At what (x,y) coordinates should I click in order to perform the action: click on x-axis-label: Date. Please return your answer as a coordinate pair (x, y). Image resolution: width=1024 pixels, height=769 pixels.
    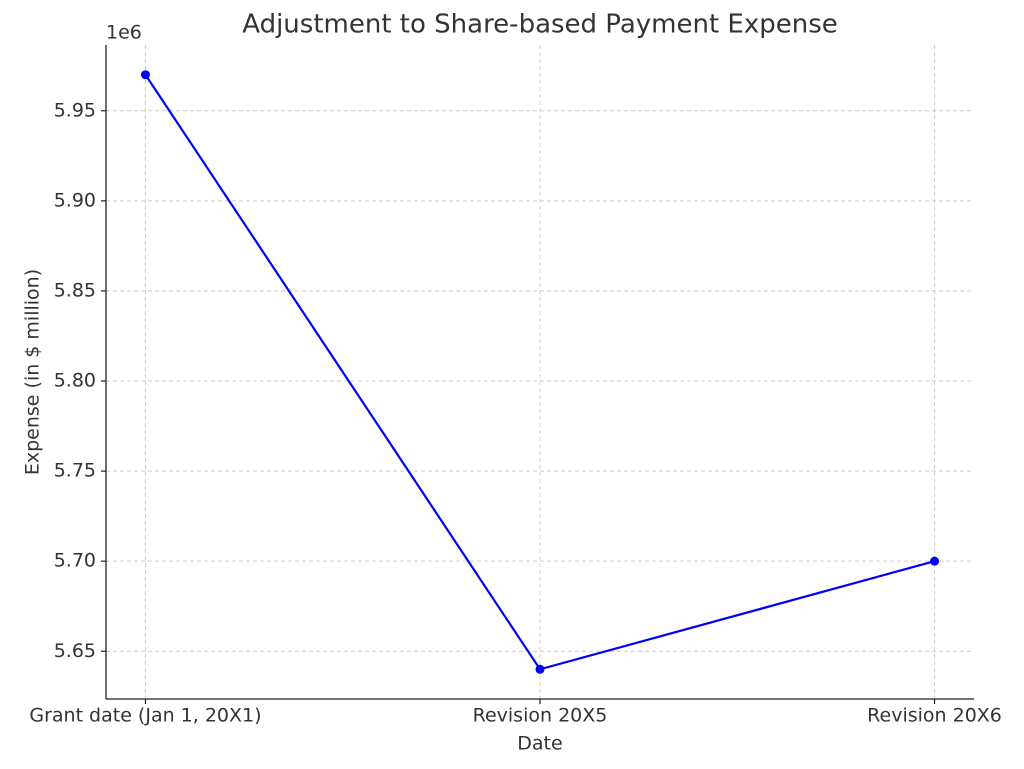
    Looking at the image, I should click on (539, 744).